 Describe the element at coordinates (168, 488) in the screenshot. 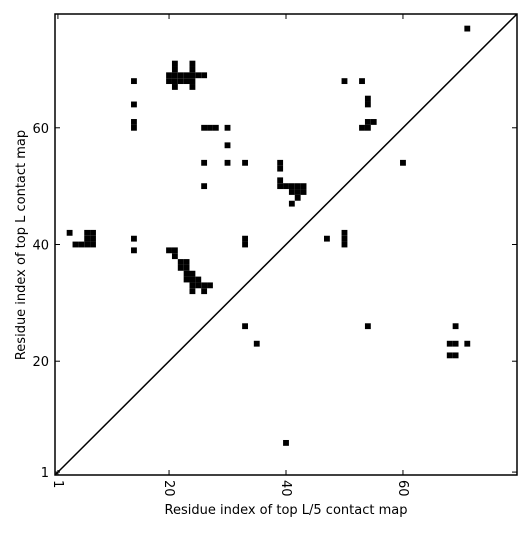

I see `x-tick-label: 20` at that location.